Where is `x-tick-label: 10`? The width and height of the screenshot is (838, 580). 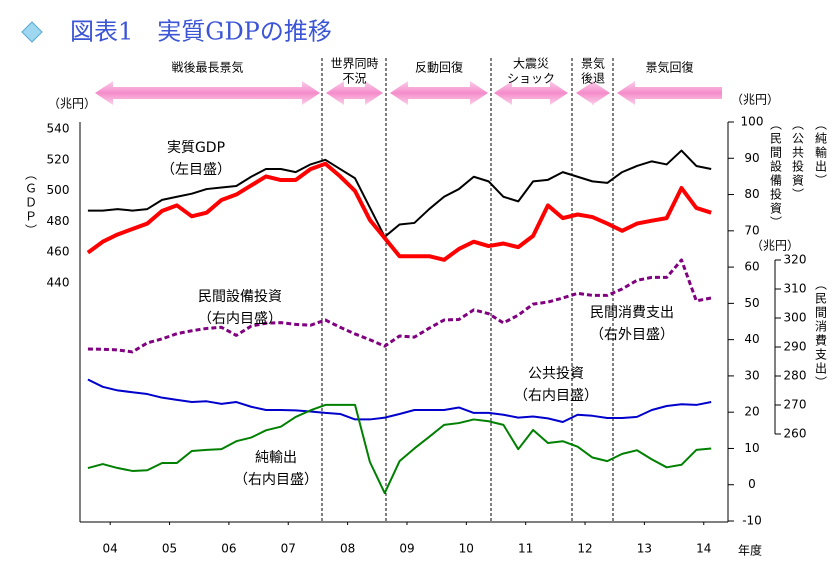
x-tick-label: 10 is located at coordinates (466, 549).